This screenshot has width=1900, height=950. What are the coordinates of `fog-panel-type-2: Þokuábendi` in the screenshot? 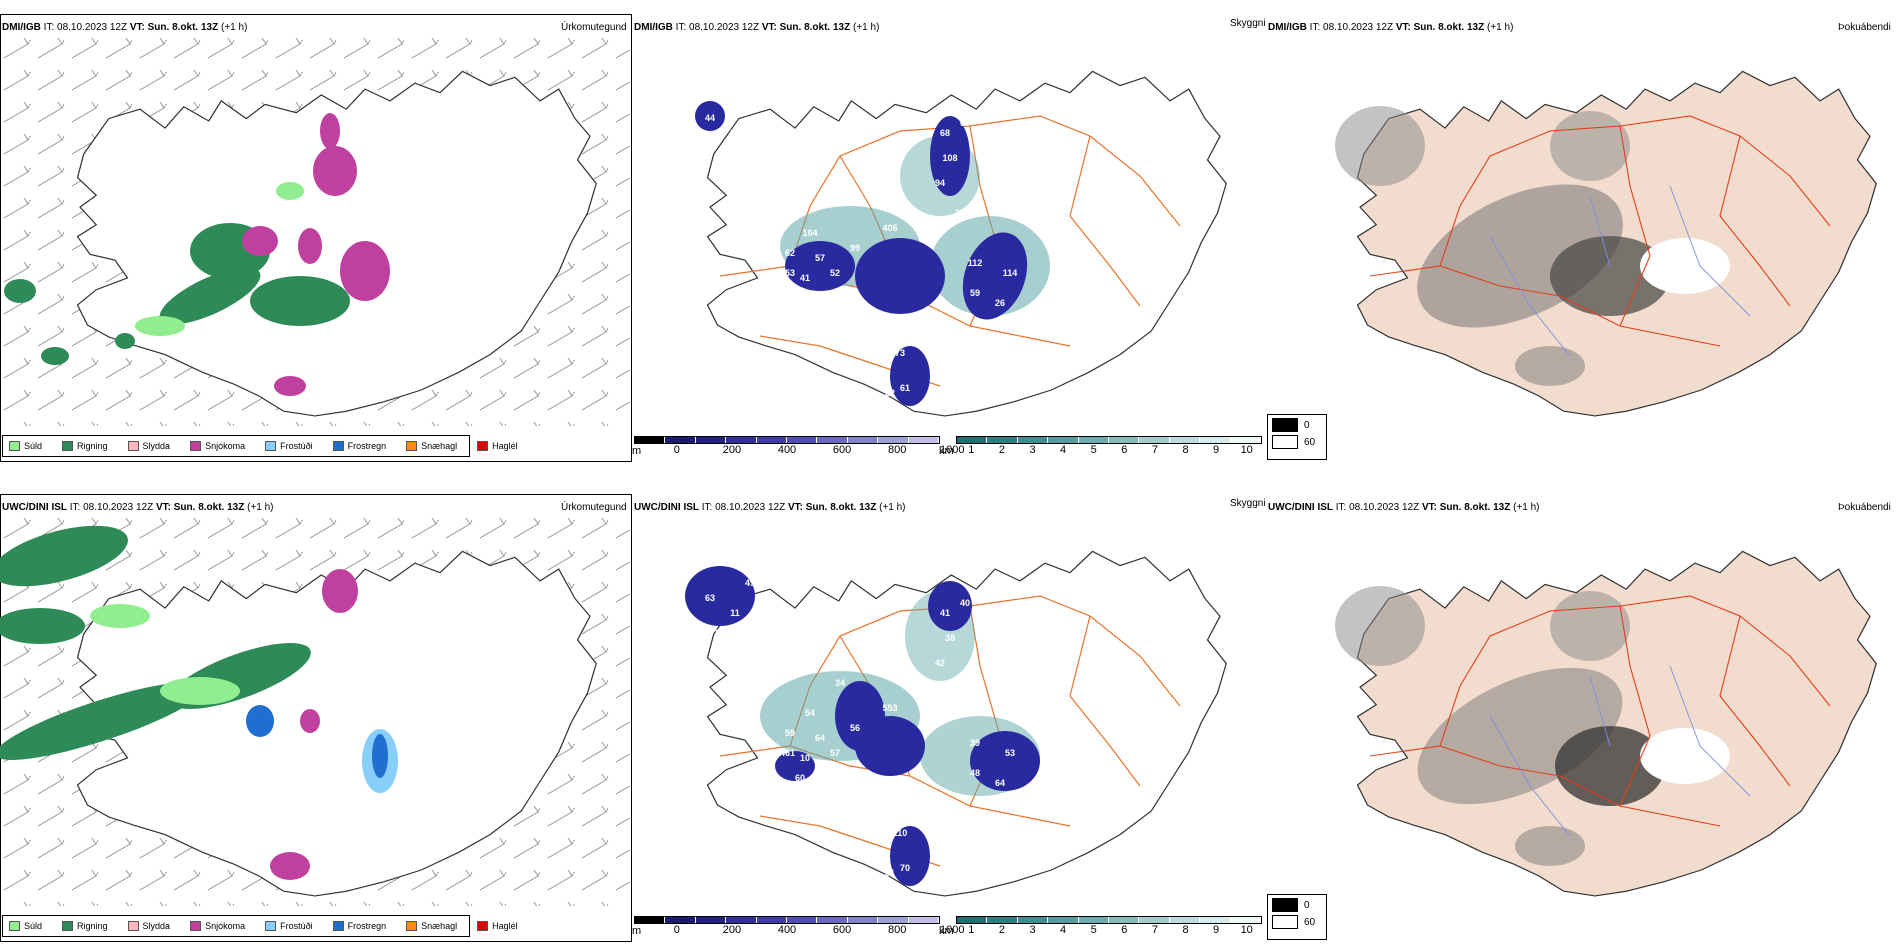 It's located at (1864, 507).